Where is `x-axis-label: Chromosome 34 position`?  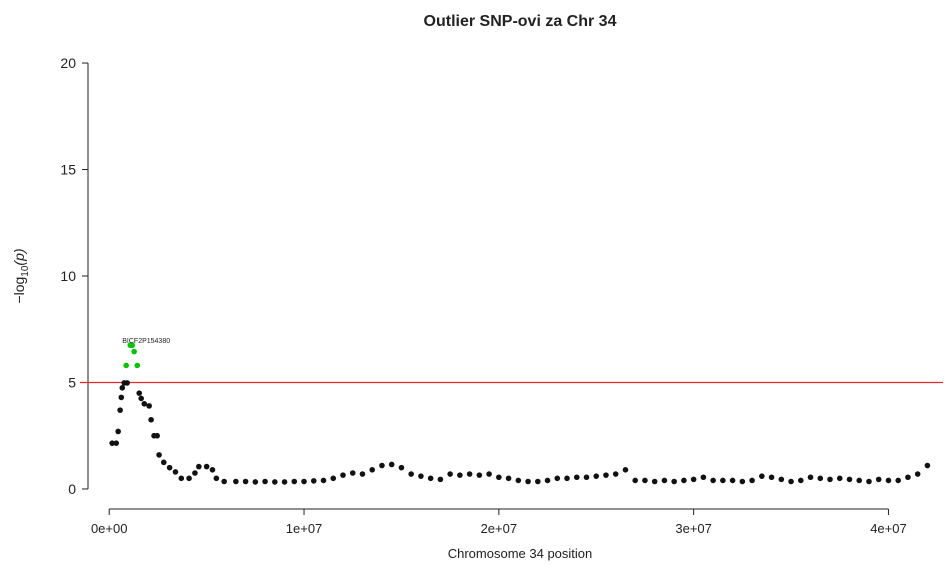 x-axis-label: Chromosome 34 position is located at coordinates (520, 553).